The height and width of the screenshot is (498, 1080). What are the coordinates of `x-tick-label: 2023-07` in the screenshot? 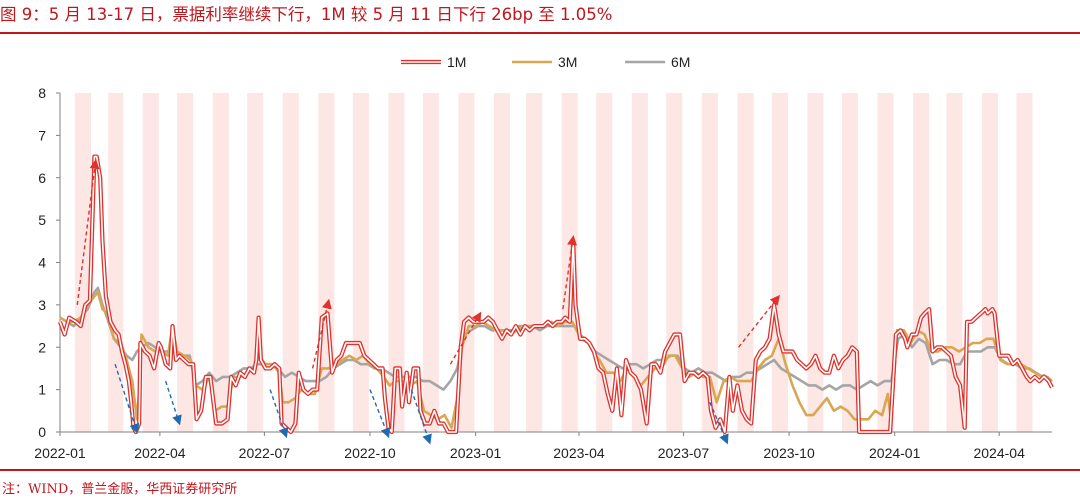 It's located at (684, 453).